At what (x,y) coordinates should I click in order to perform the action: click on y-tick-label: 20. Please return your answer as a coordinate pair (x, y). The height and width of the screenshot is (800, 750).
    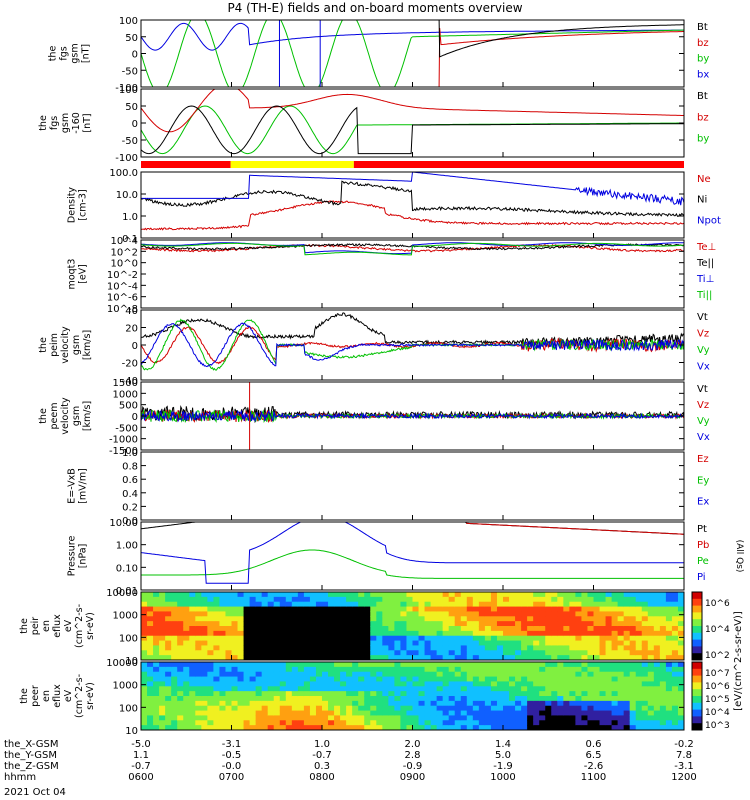
    Looking at the image, I should click on (131, 329).